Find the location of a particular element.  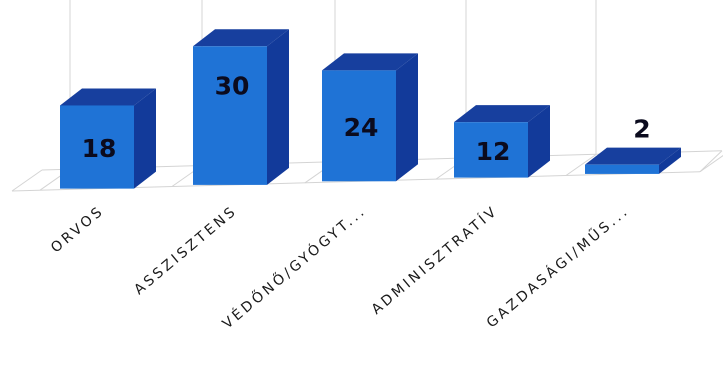

data-label-1: 18 is located at coordinates (99, 148).